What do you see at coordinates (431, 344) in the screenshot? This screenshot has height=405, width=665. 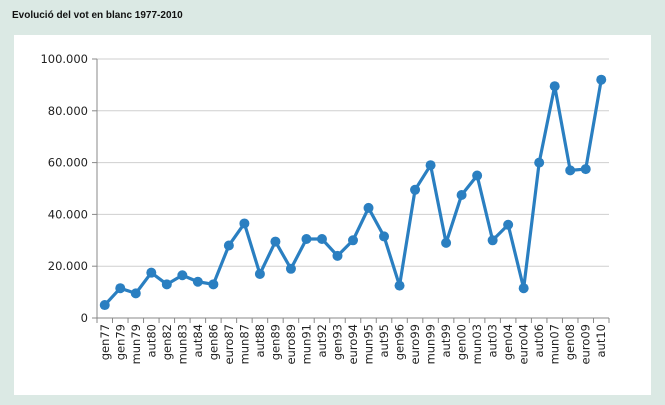 I see `x-tick-label: mun99` at bounding box center [431, 344].